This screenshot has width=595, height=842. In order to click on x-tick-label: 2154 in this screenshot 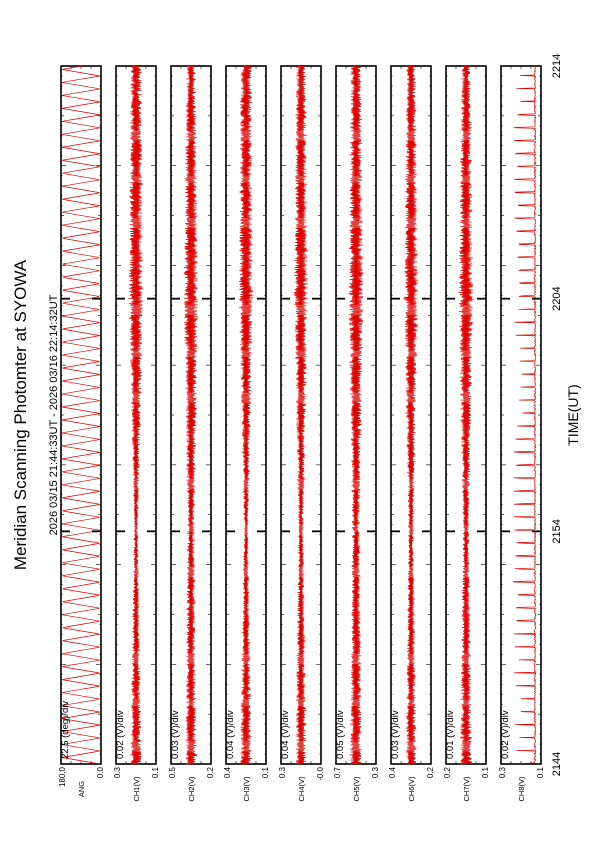, I will do `click(557, 531)`.